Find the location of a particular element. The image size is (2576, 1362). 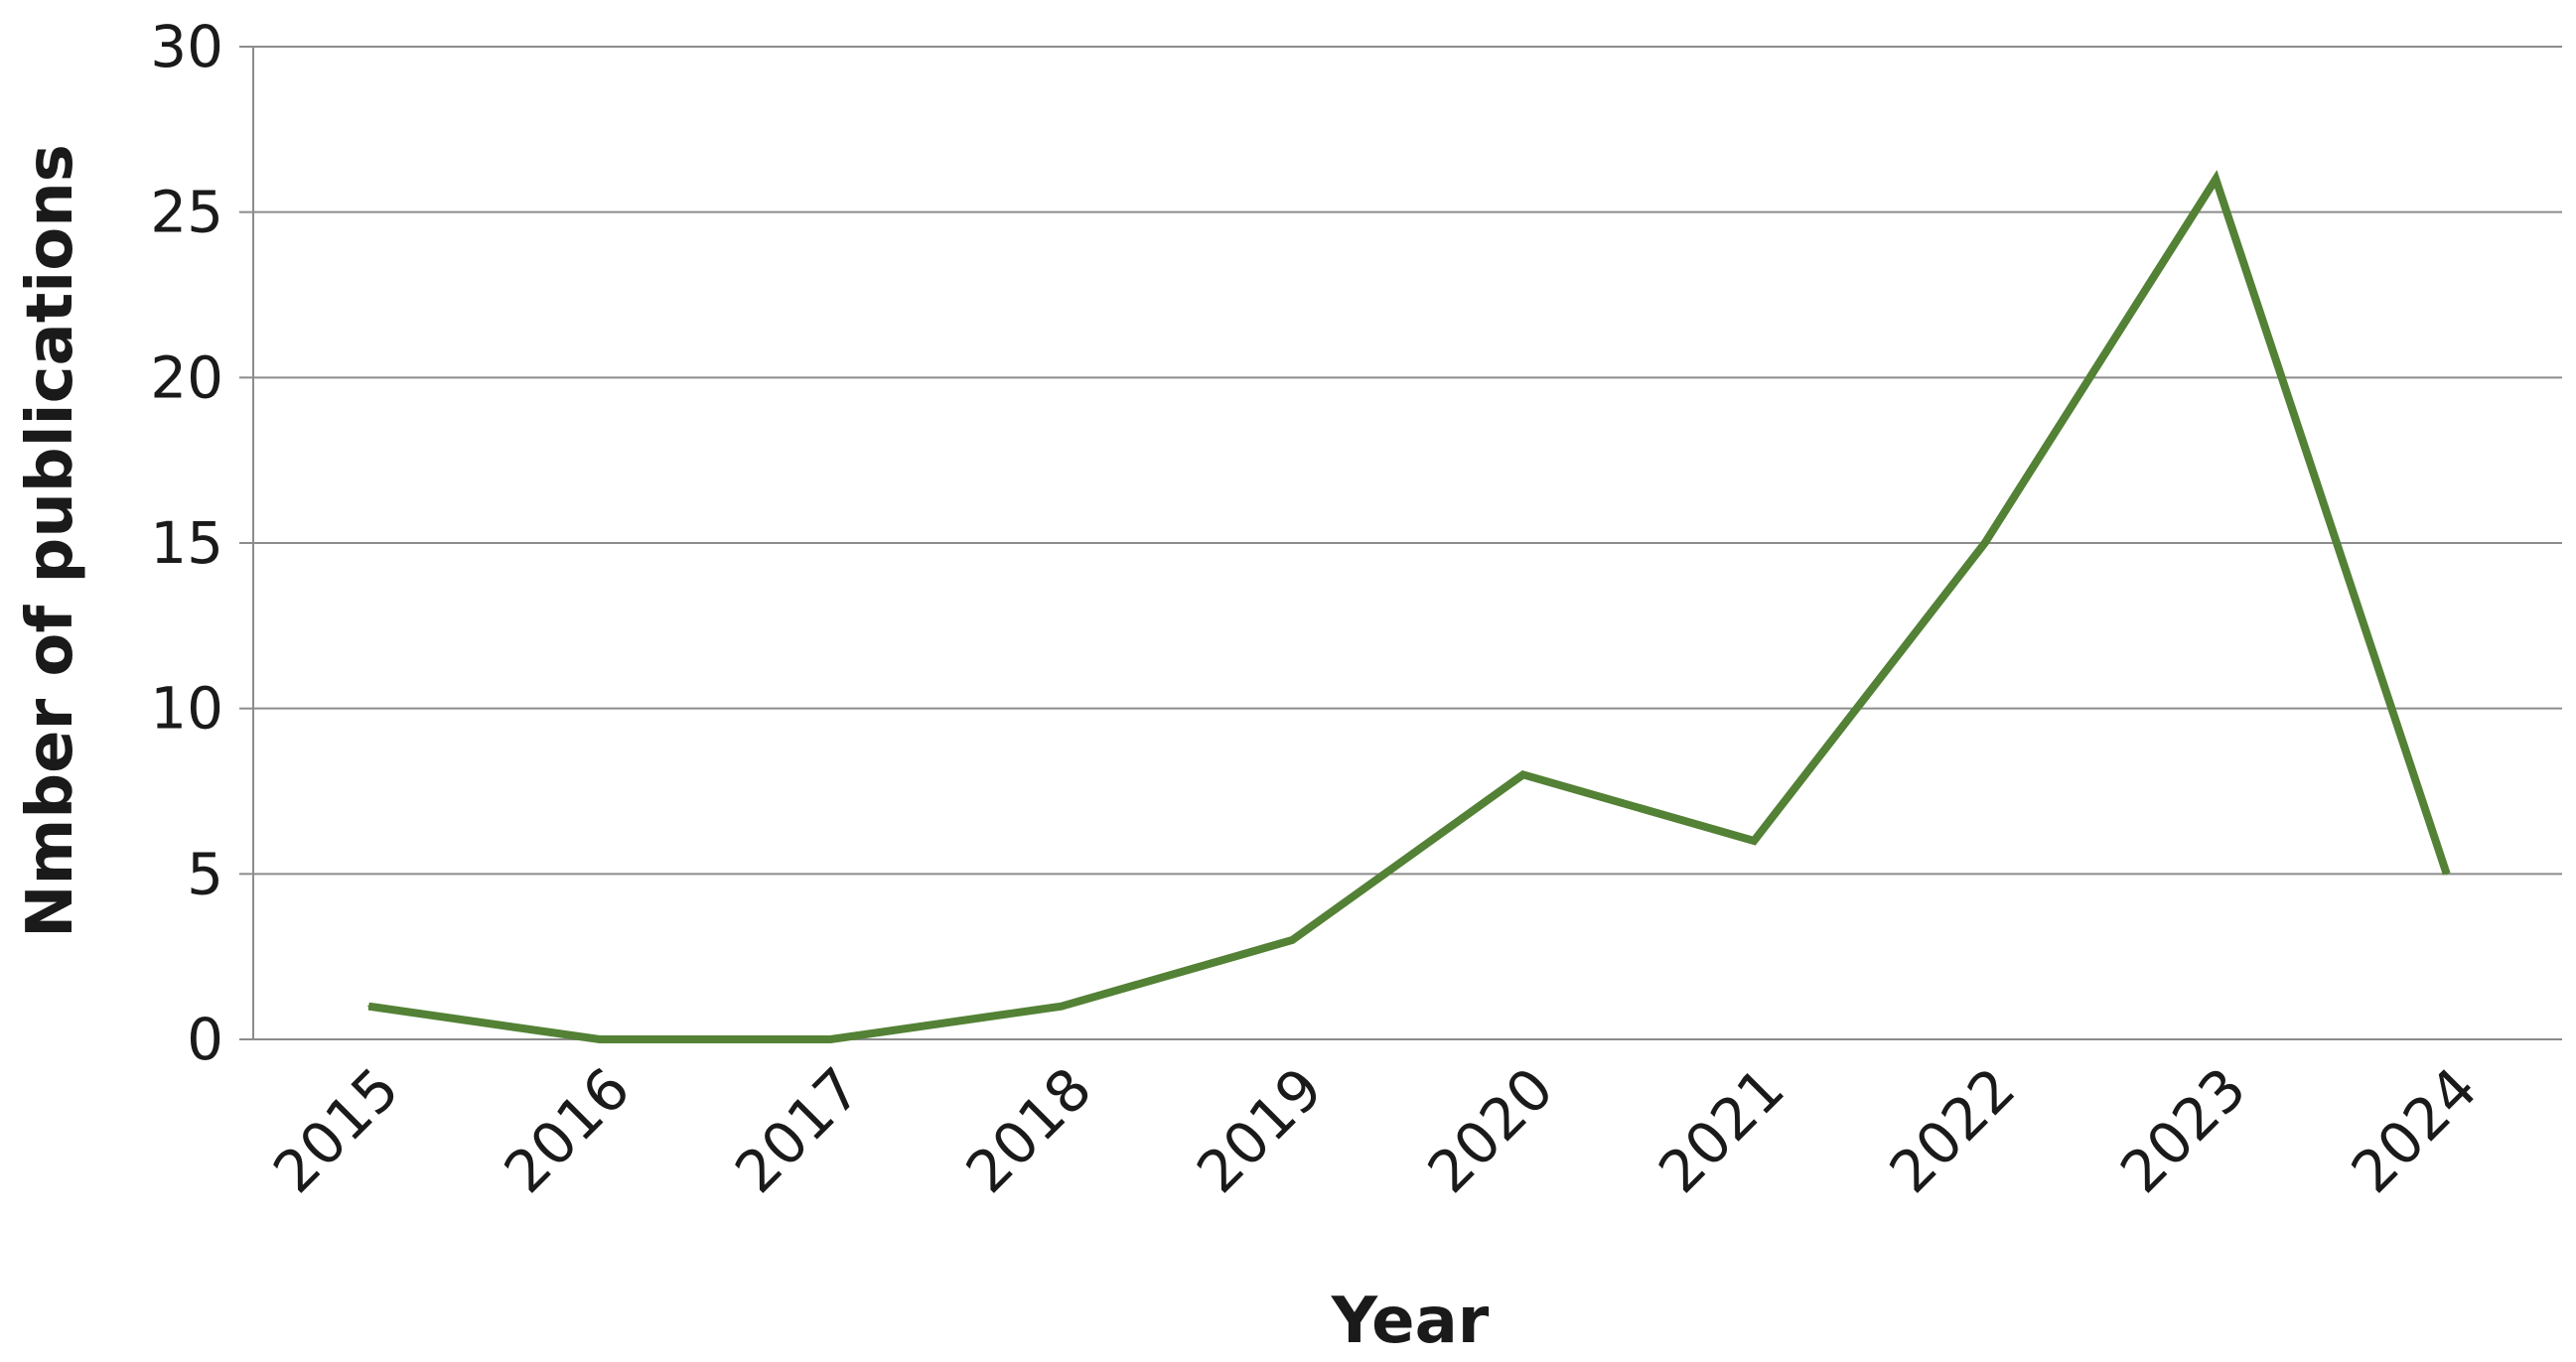

data-point-2024 is located at coordinates (2446, 875).